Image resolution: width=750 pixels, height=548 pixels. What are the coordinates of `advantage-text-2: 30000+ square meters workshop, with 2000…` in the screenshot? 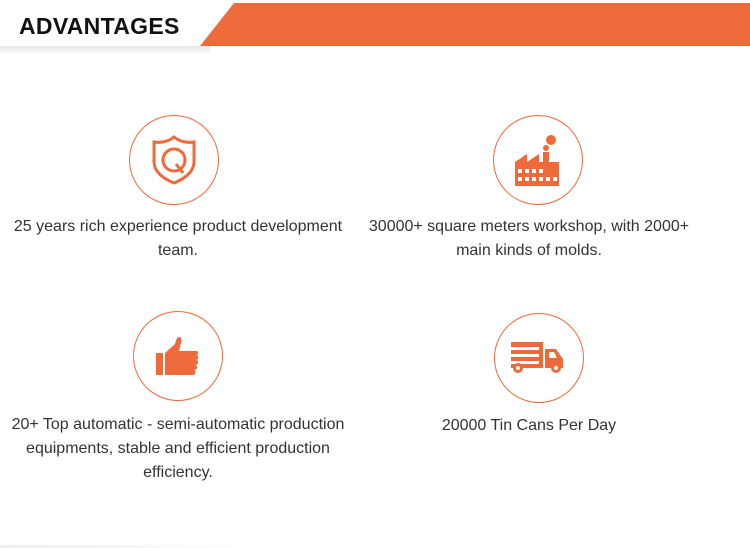 It's located at (529, 238).